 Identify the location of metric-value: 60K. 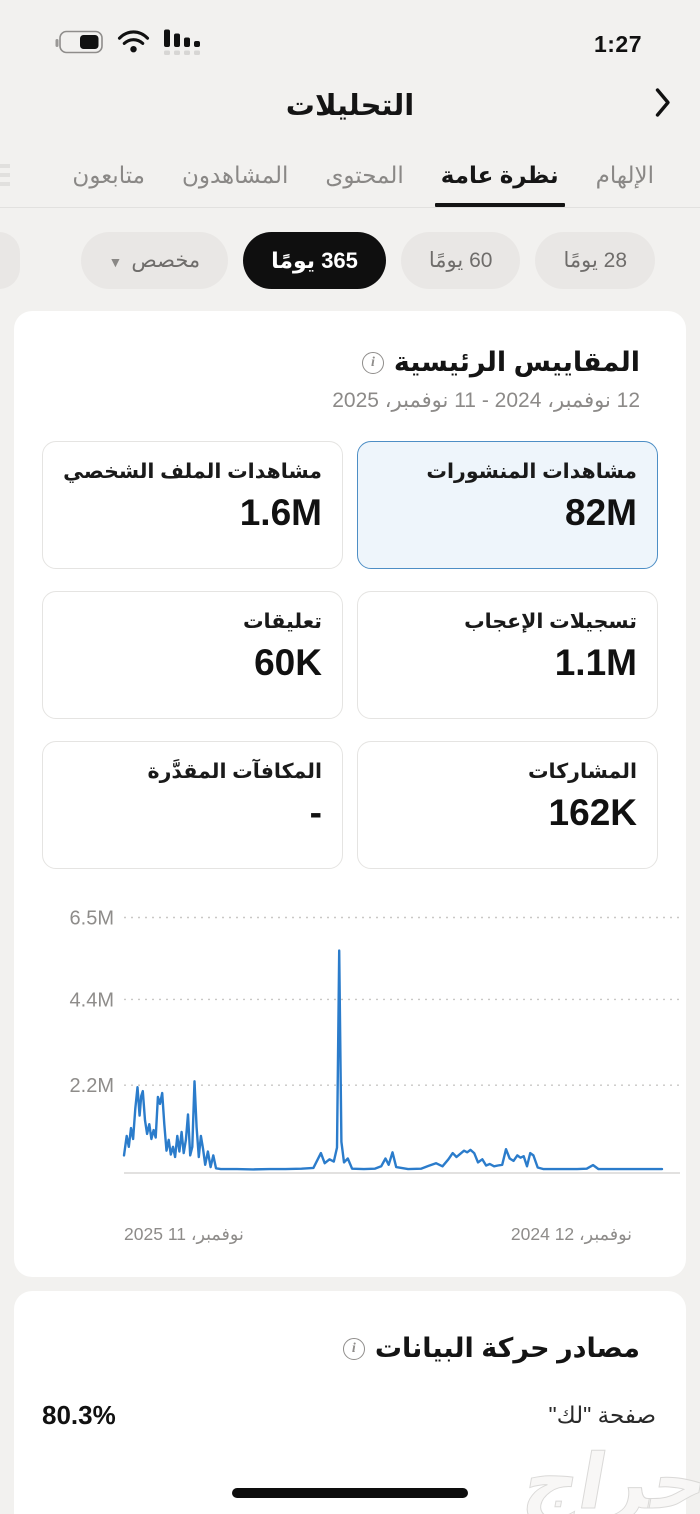
(288, 662).